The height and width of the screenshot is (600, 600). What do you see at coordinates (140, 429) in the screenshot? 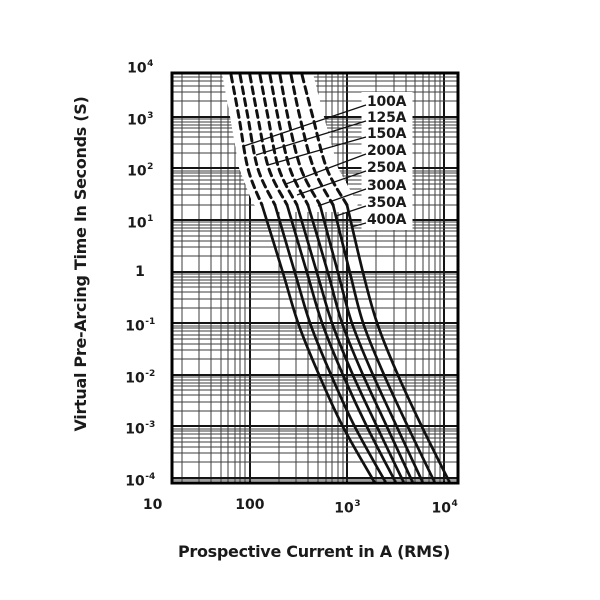
I see `y-tick-10^-3: 10-3` at bounding box center [140, 429].